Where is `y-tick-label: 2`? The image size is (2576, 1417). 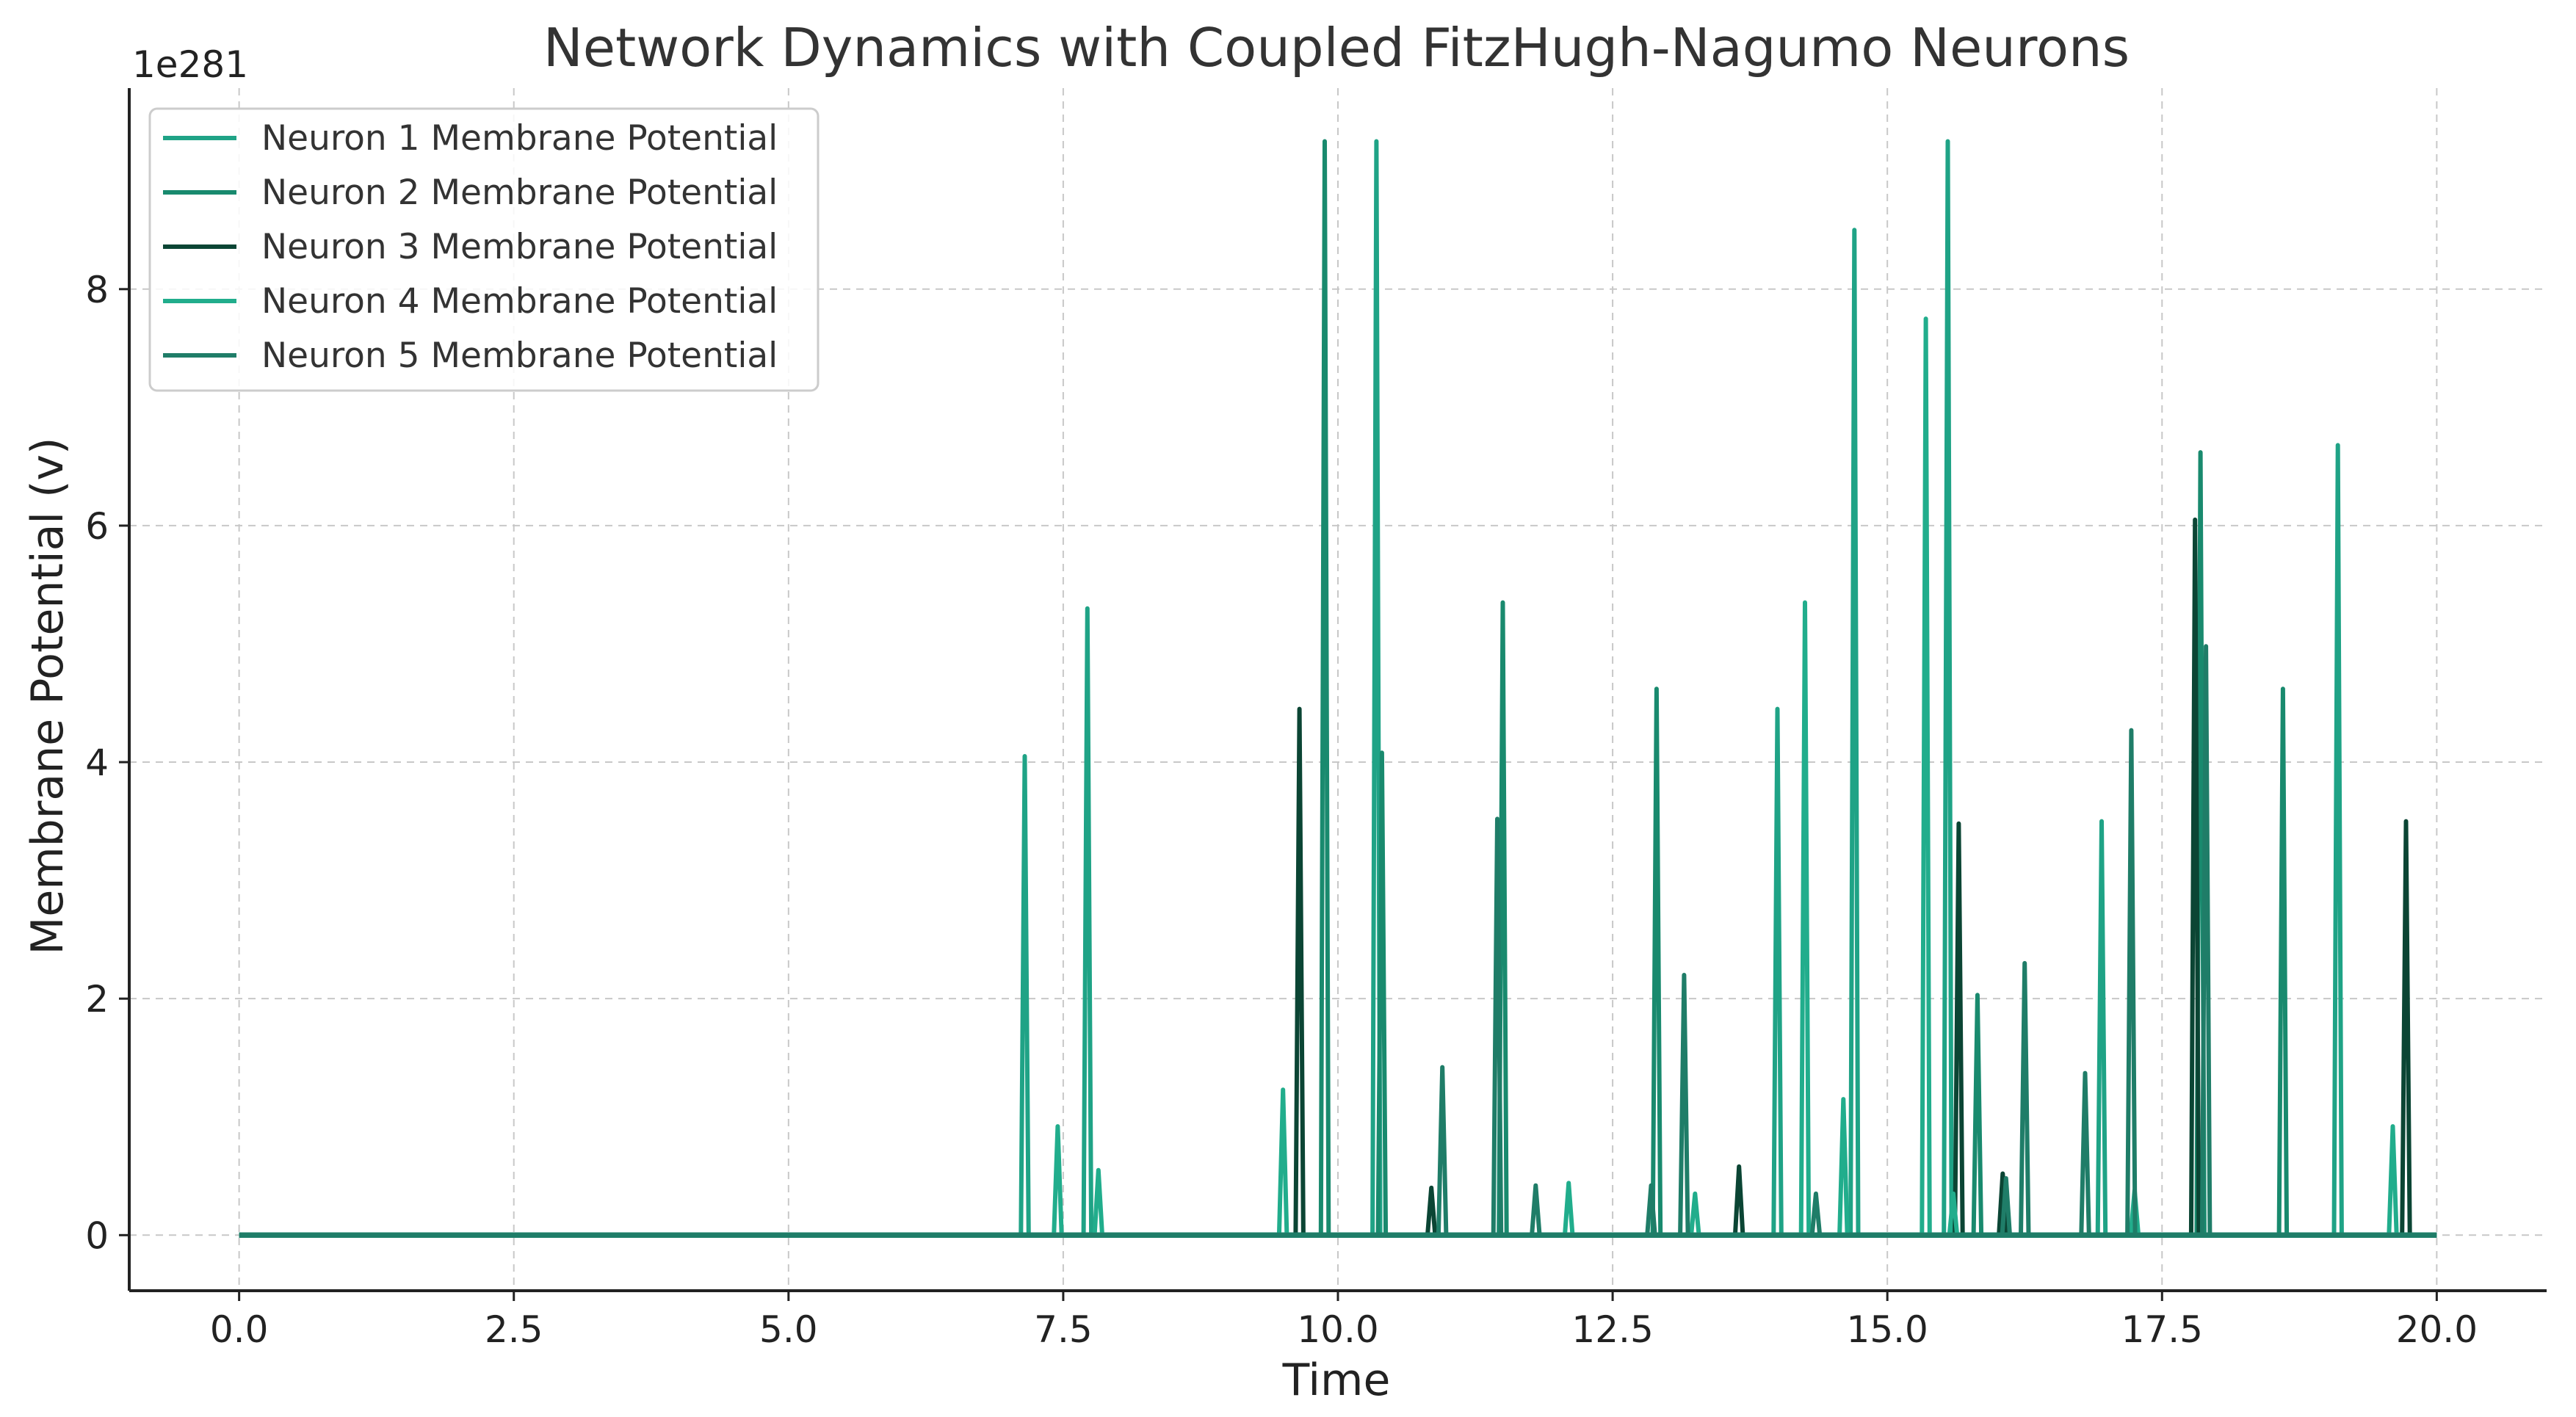 y-tick-label: 2 is located at coordinates (97, 999).